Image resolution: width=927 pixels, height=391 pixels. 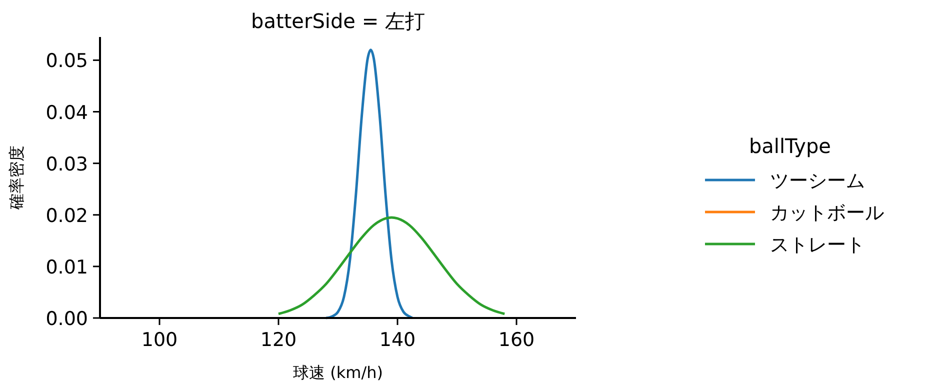 I want to click on y-tick-label: 0.05, so click(x=67, y=61).